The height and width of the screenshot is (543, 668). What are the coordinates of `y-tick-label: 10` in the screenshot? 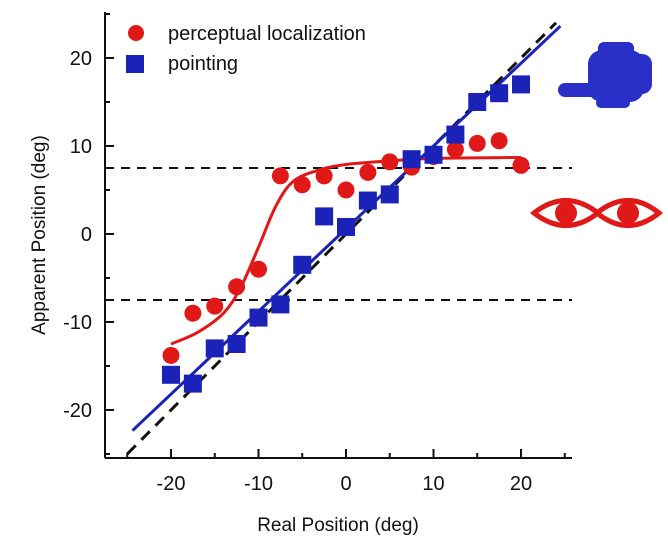 It's located at (81, 147).